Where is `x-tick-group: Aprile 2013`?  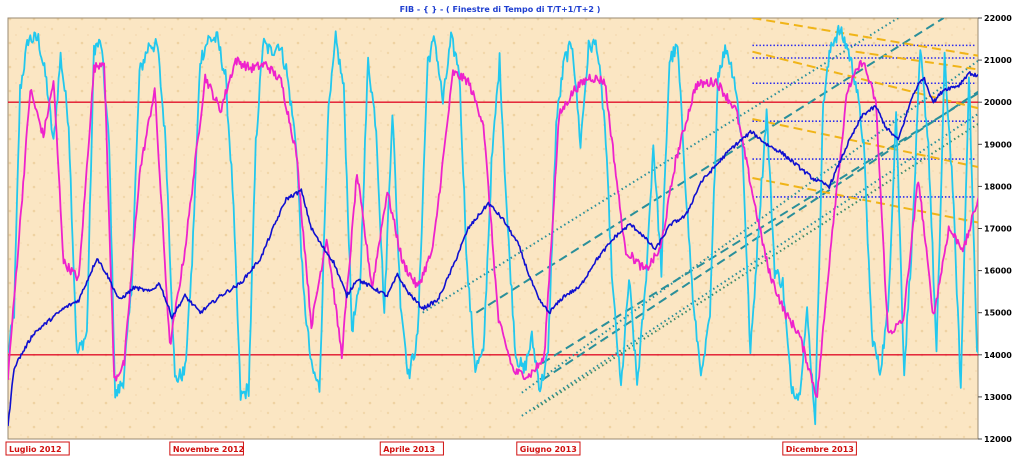 x-tick-group: Aprile 2013 is located at coordinates (411, 448).